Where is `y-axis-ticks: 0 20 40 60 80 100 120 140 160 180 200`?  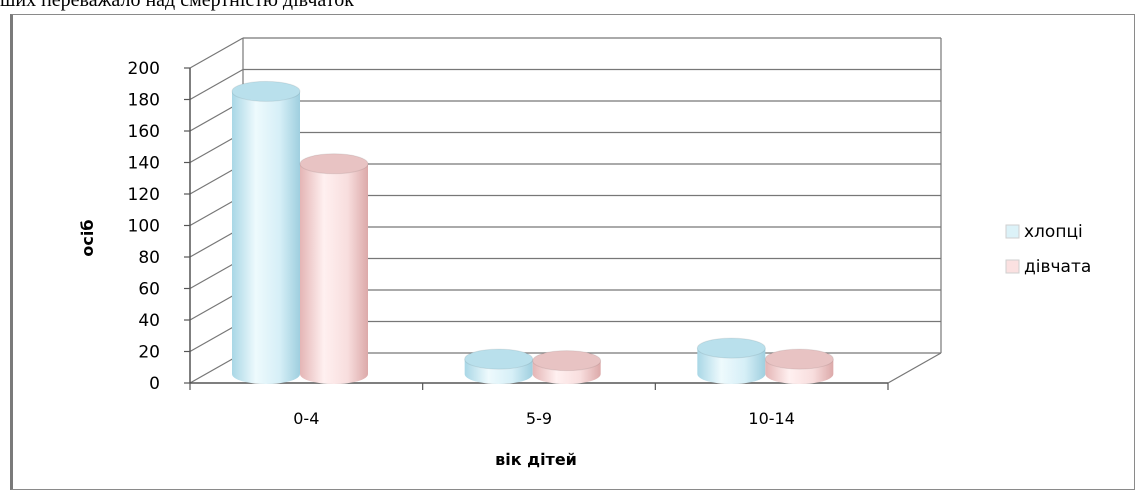 y-axis-ticks: 0 20 40 60 80 100 120 140 160 180 200 is located at coordinates (159, 226).